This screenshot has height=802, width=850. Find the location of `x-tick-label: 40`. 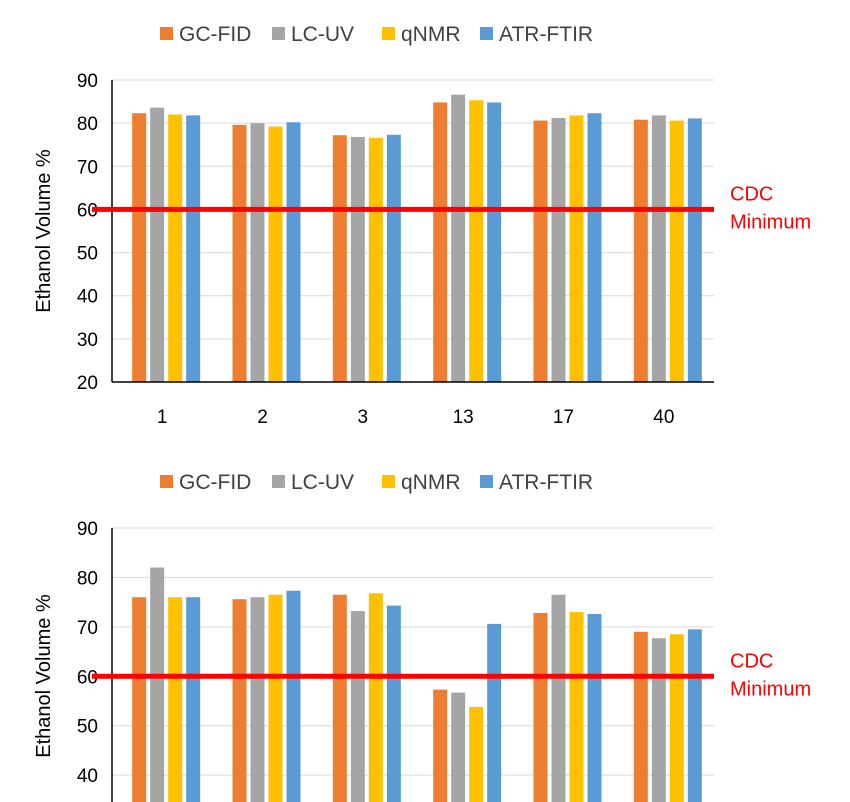

x-tick-label: 40 is located at coordinates (663, 417).